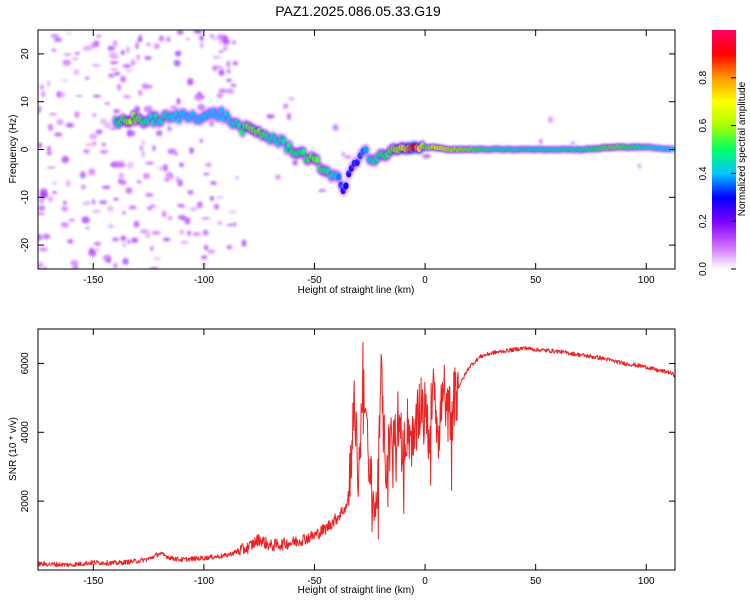 This screenshot has width=750, height=600. Describe the element at coordinates (204, 581) in the screenshot. I see `snr-x-tick-label: -100` at that location.